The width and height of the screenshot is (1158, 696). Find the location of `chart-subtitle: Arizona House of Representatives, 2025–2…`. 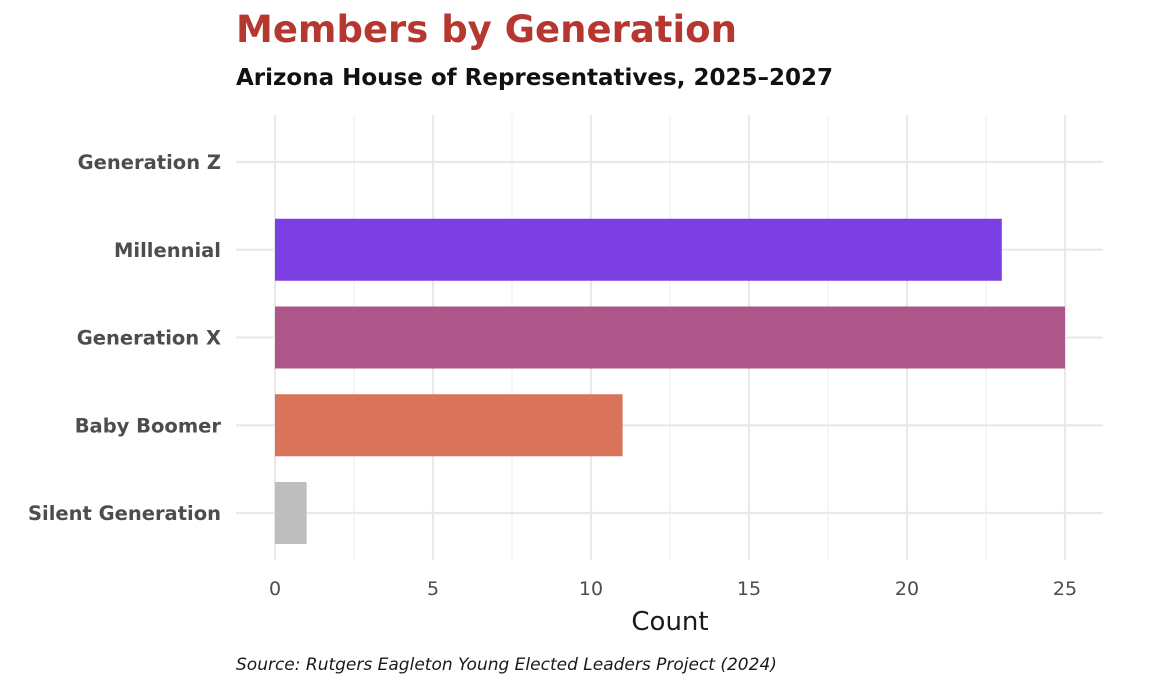

chart-subtitle: Arizona House of Representatives, 2025–2… is located at coordinates (534, 78).